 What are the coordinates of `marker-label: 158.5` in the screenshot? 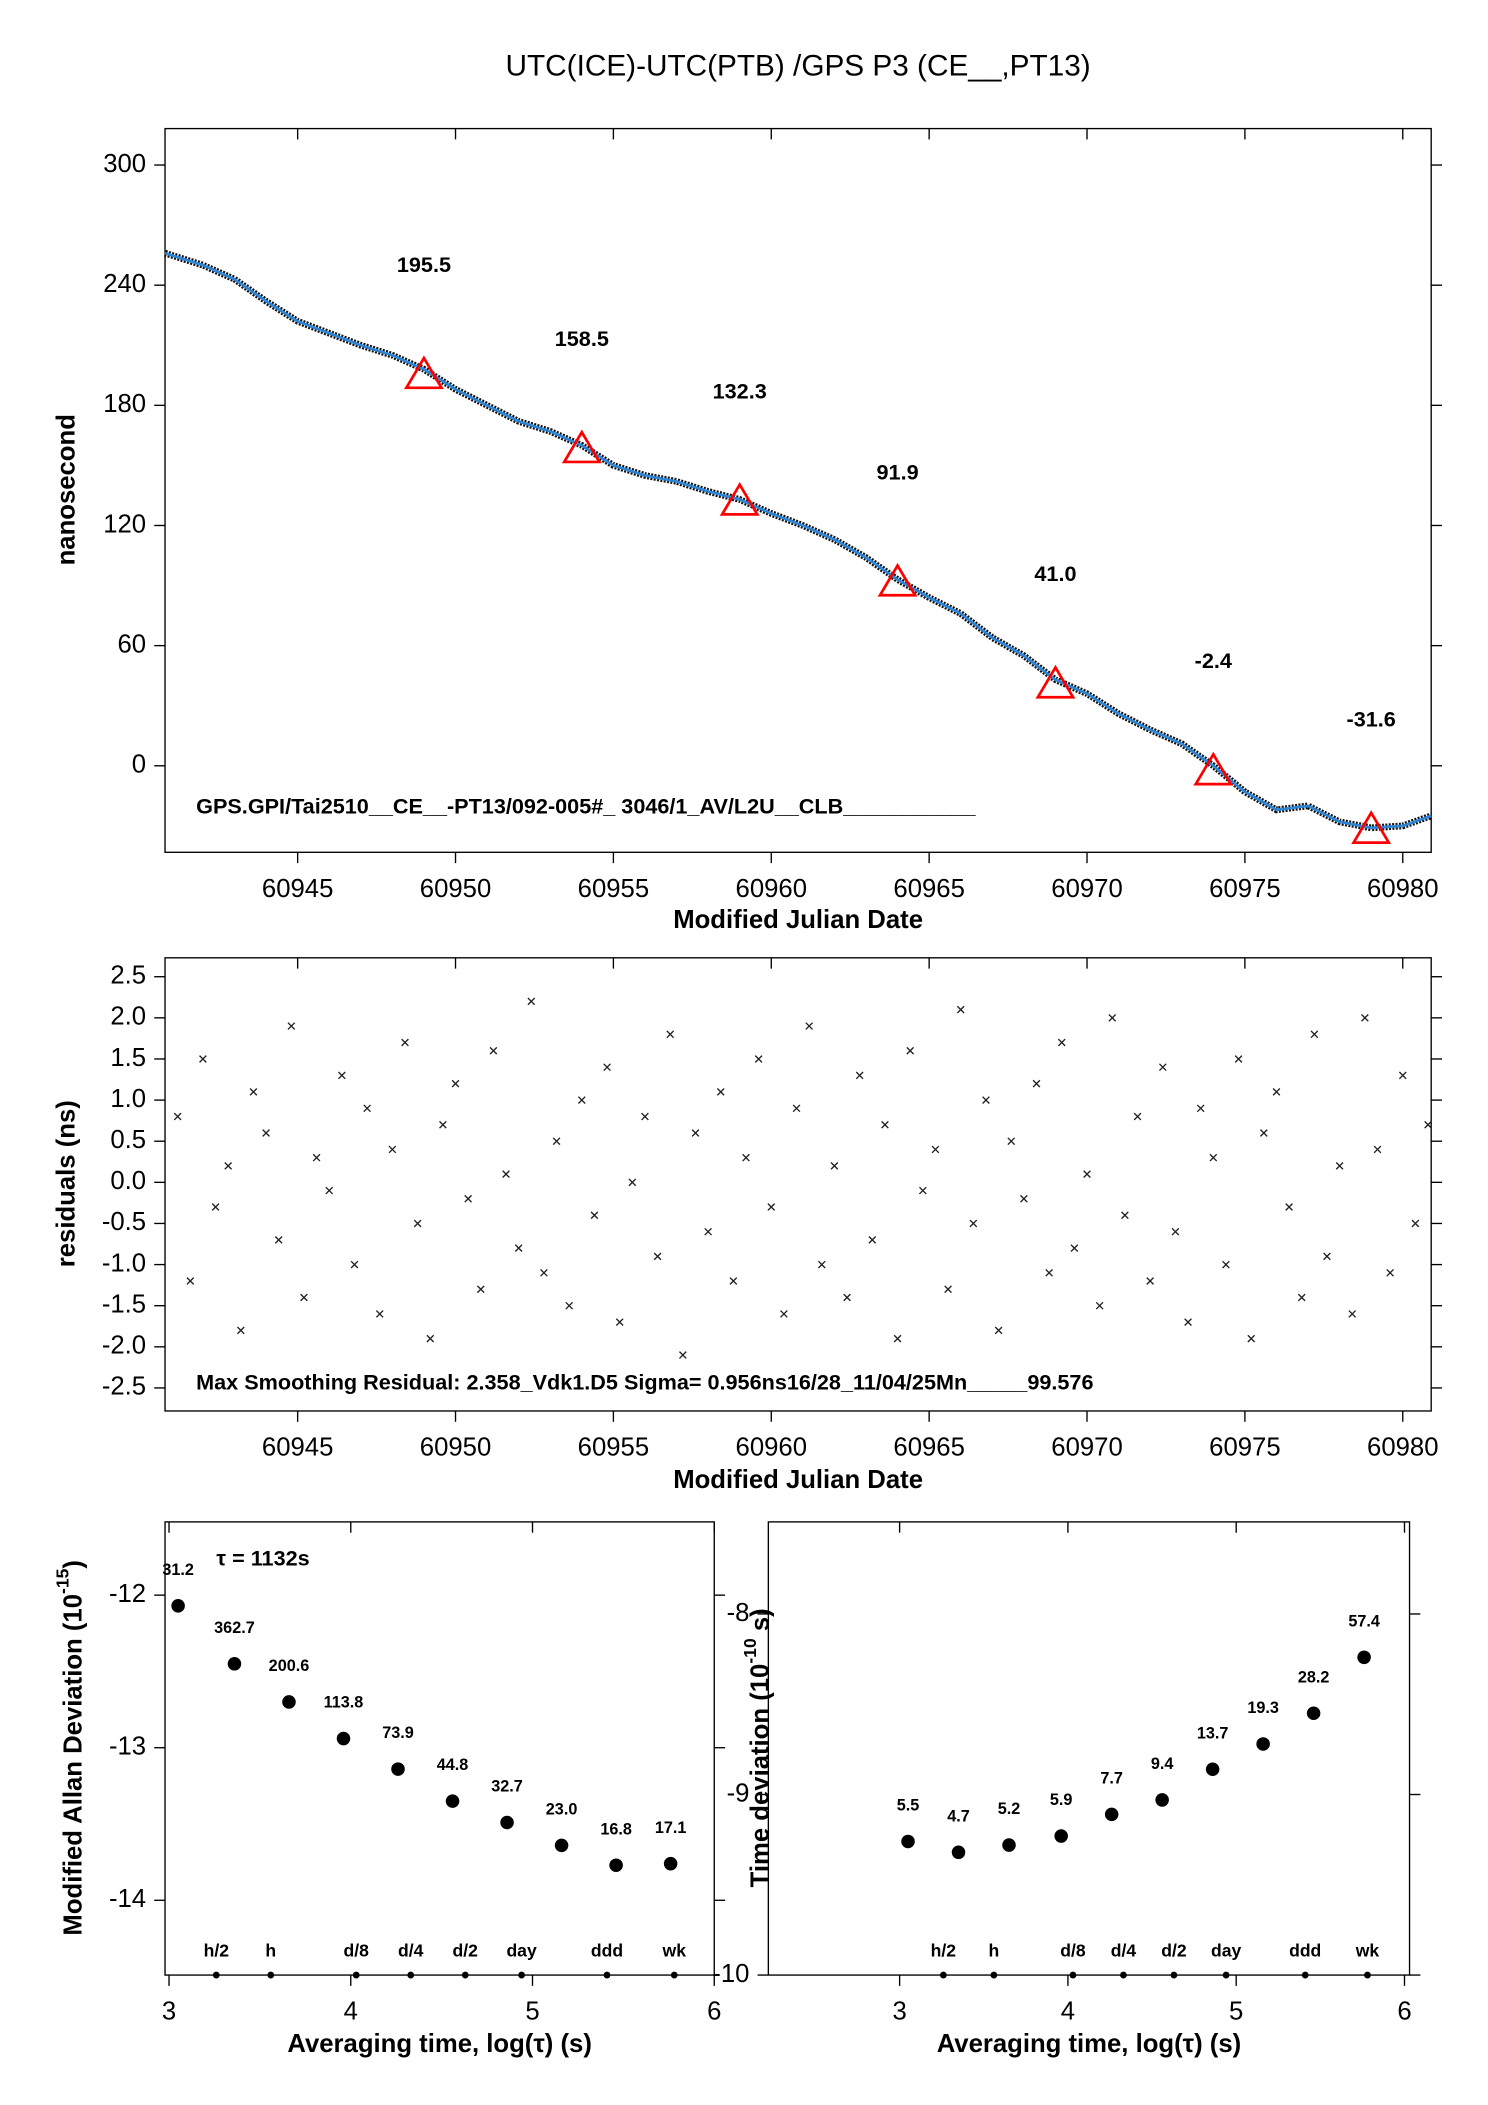 It's located at (582, 338).